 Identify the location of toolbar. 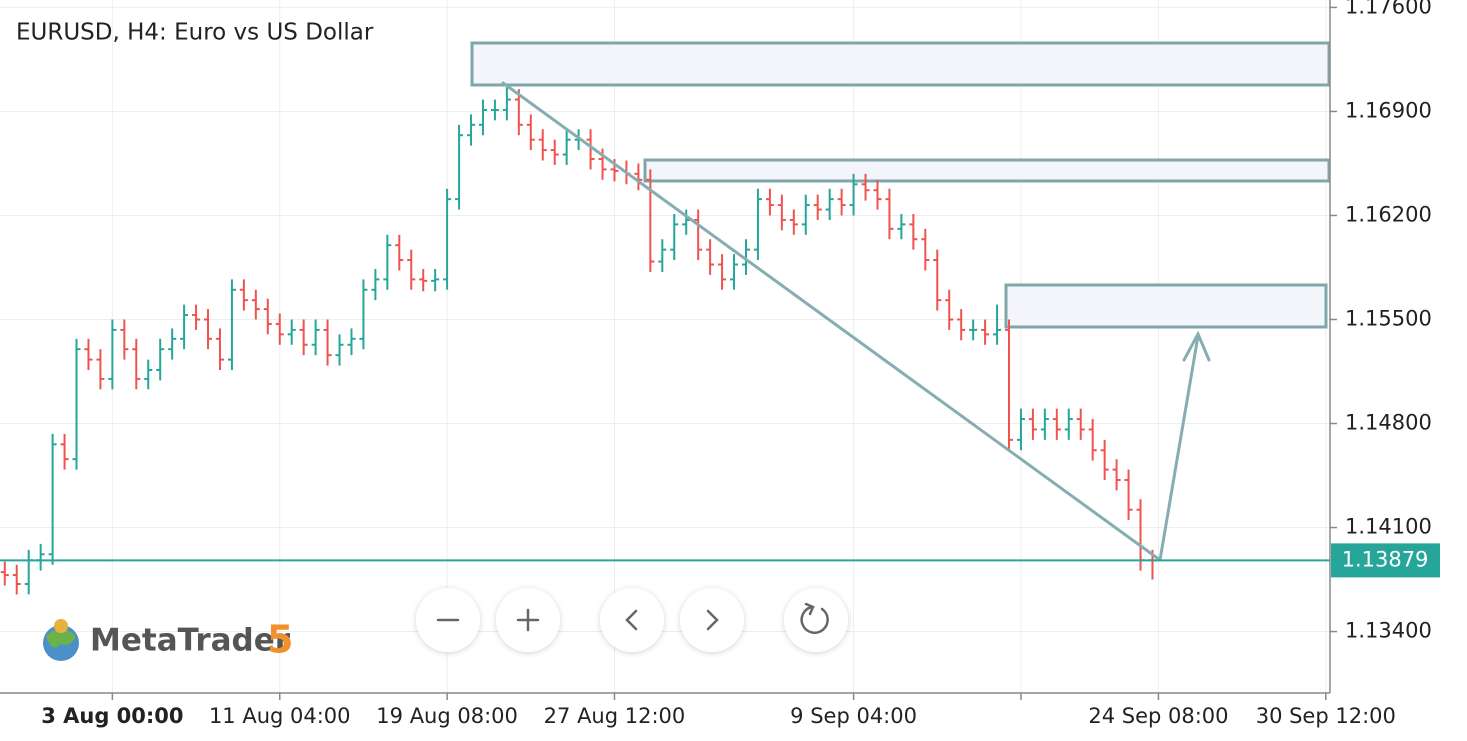
(632, 620).